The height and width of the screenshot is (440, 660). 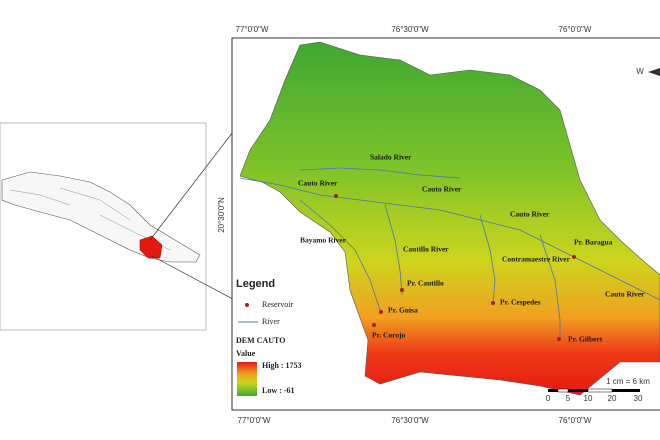 What do you see at coordinates (628, 381) in the screenshot?
I see `scale-label: 1 cm = 6 km` at bounding box center [628, 381].